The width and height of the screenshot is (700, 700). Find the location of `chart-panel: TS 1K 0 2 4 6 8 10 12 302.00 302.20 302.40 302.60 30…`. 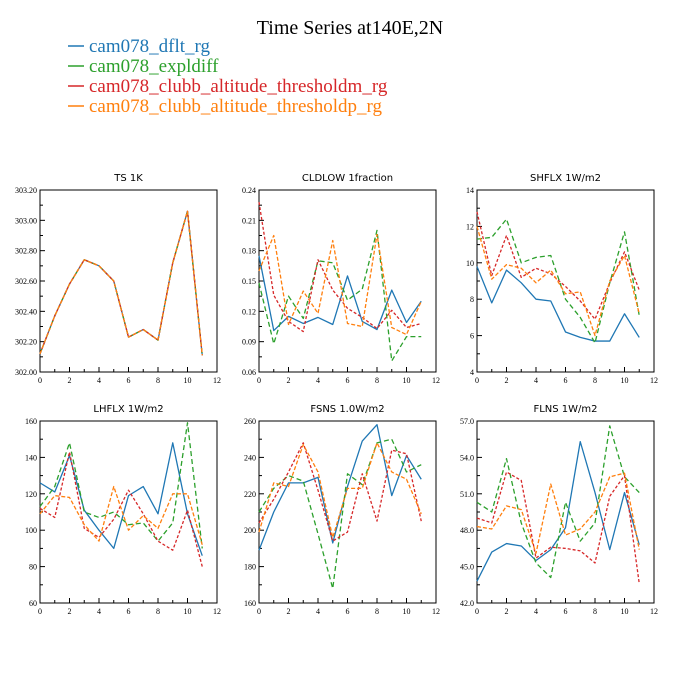

chart-panel: TS 1K 0 2 4 6 8 10 12 302.00 302.20 302.40 302.60 30… is located at coordinates (118, 279).